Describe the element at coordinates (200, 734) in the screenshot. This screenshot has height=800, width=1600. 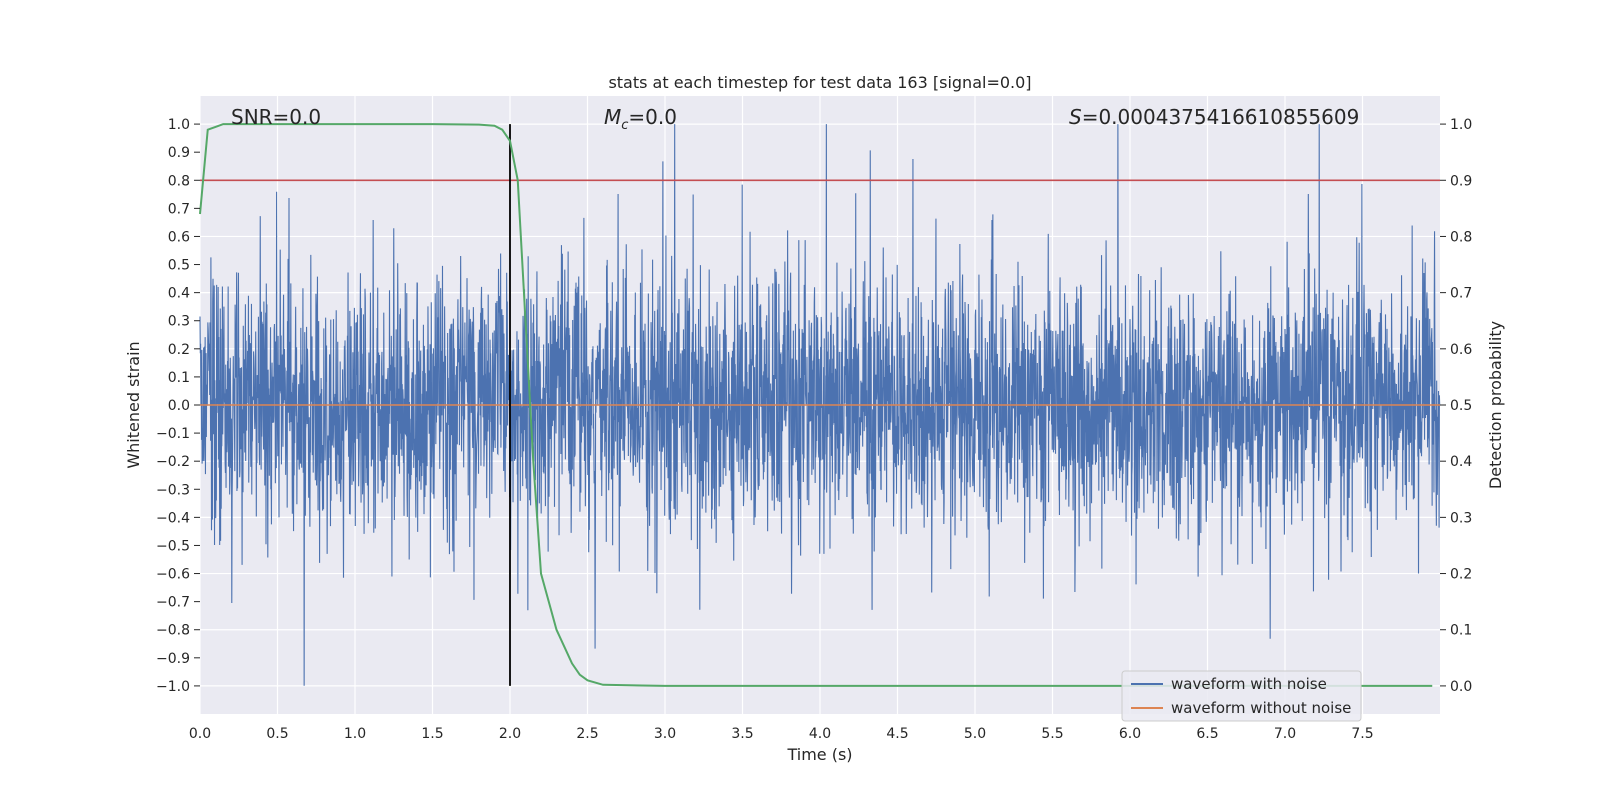
I see `x-tick-label: 0.0` at that location.